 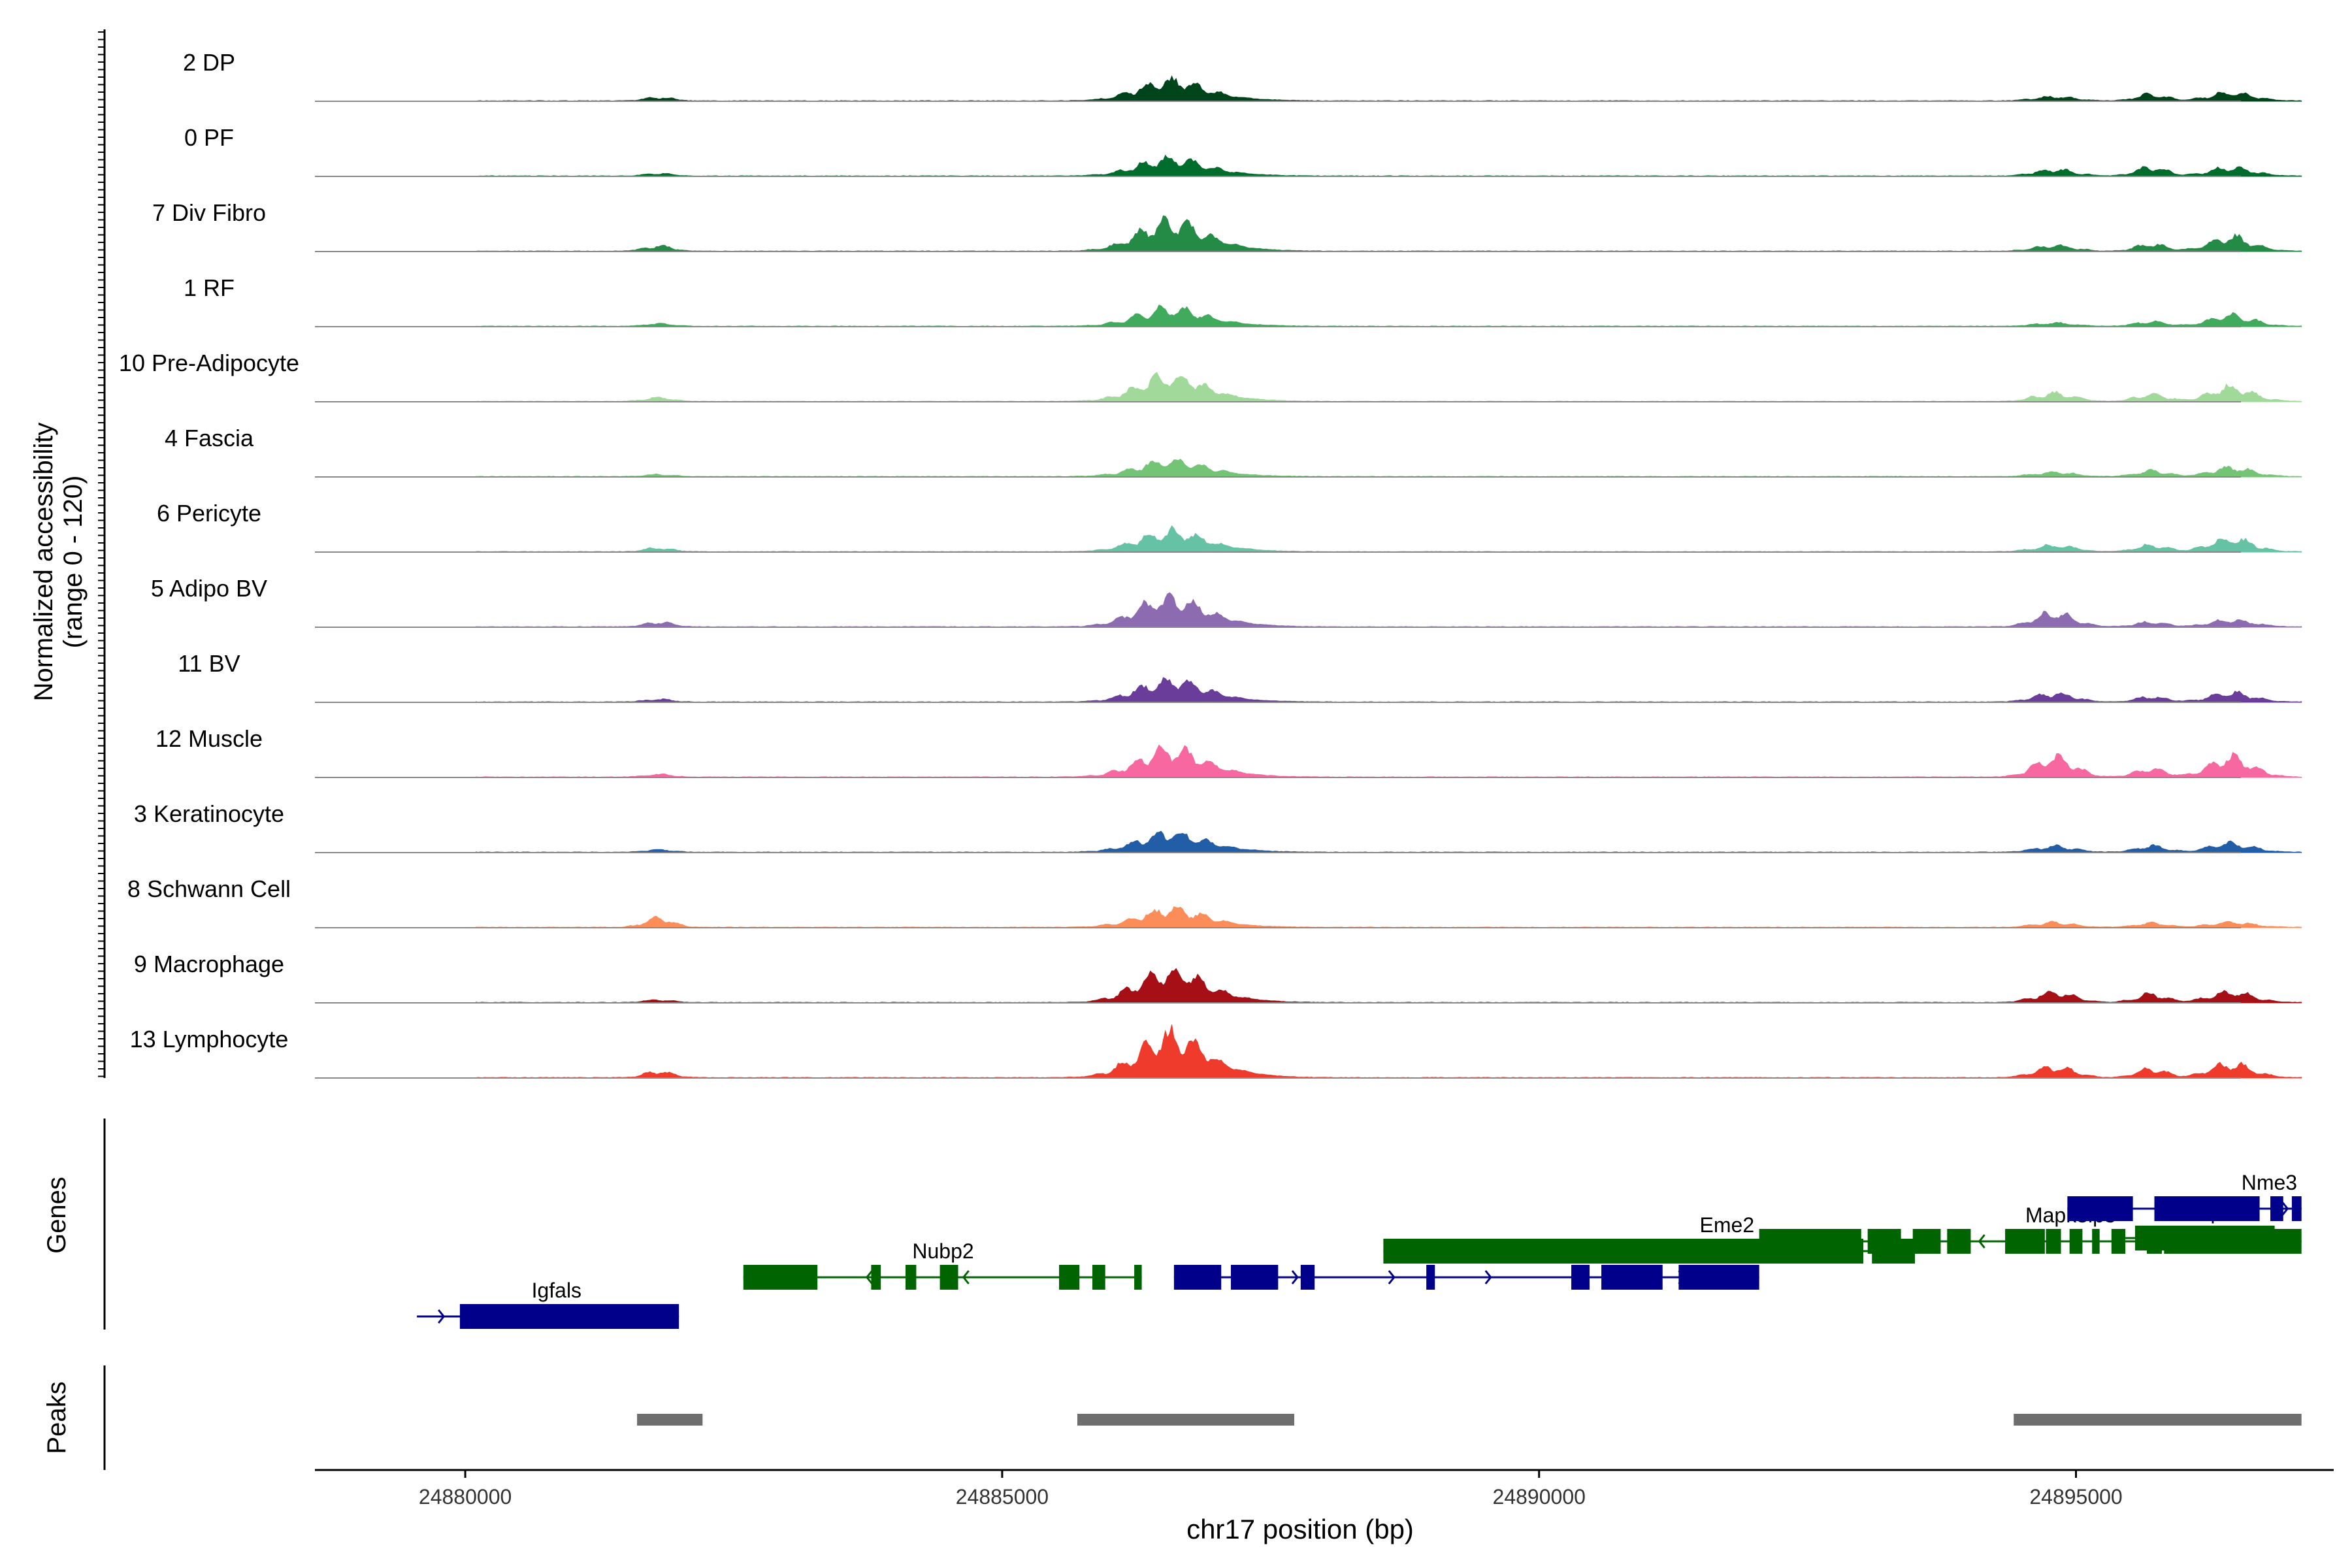 I want to click on gene-igfals: Igfals, so click(x=548, y=1304).